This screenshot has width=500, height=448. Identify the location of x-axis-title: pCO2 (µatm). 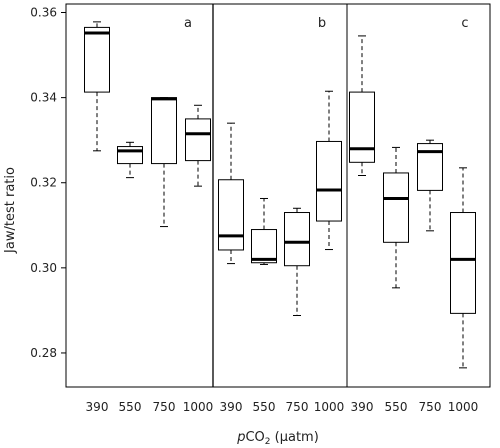
(277, 438).